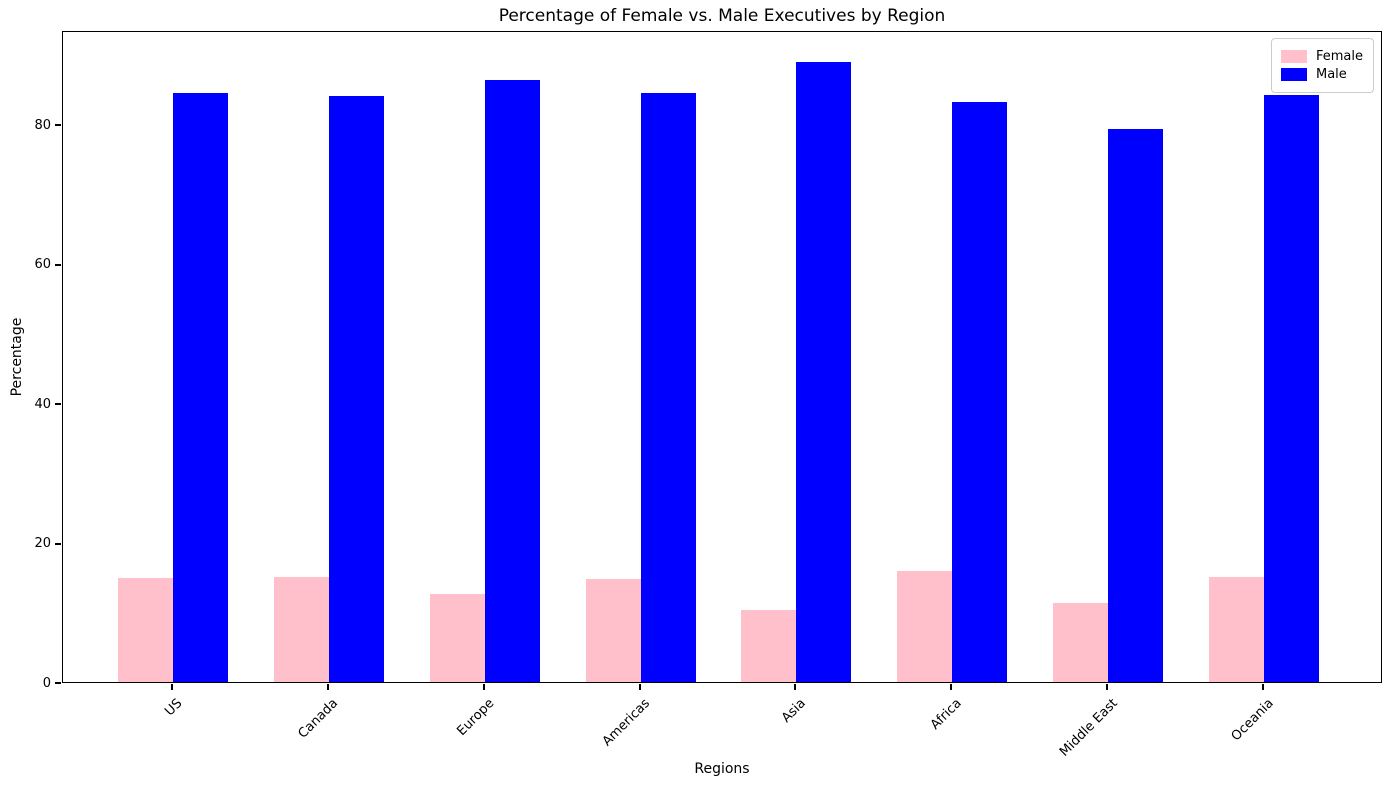  Describe the element at coordinates (769, 646) in the screenshot. I see `bar-female-asia` at that location.